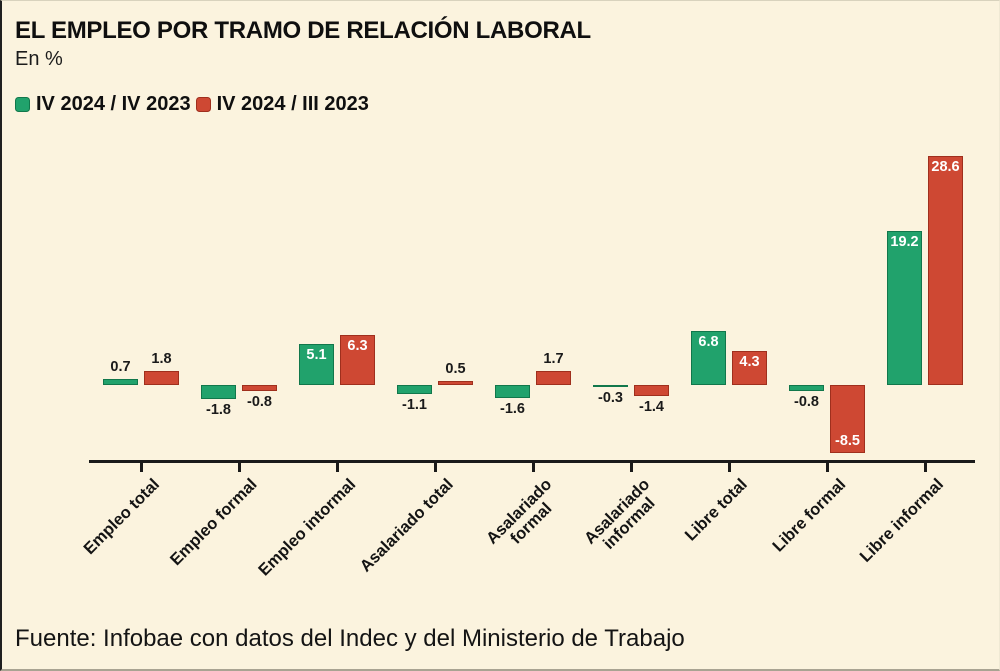 This screenshot has height=671, width=1000. I want to click on value-label: 6.8, so click(708, 342).